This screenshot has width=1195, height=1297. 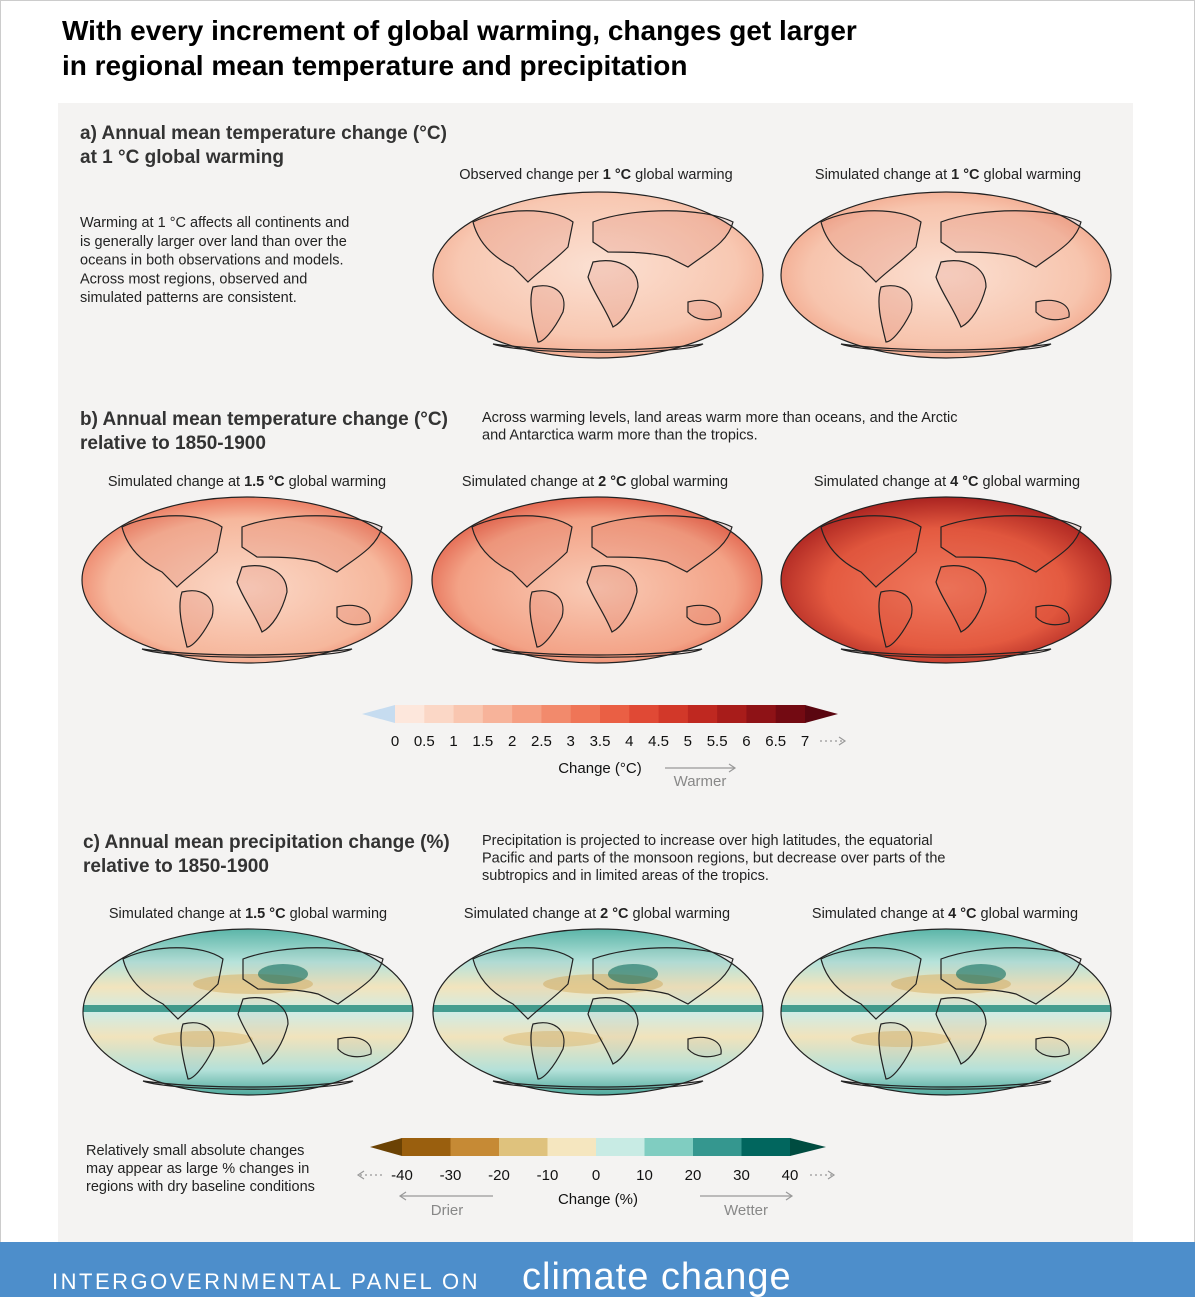 I want to click on panel-title: at 1 °C global warming, so click(x=182, y=157).